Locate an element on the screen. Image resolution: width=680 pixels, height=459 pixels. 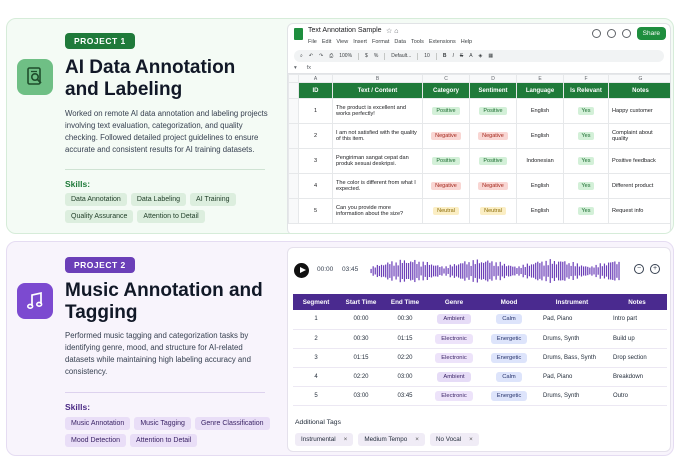
cell-notes: Complaint about quality is located at coordinates (639, 136).